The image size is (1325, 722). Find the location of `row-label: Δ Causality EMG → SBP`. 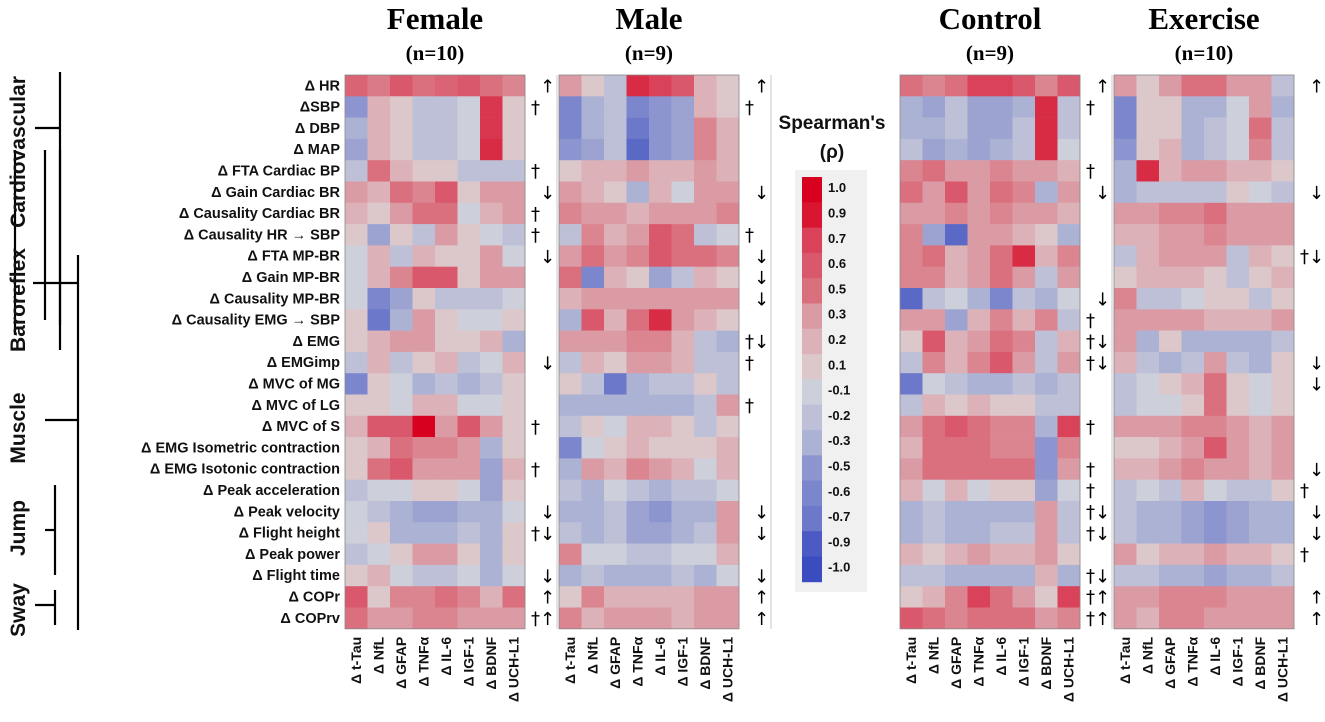

row-label: Δ Causality EMG → SBP is located at coordinates (256, 321).